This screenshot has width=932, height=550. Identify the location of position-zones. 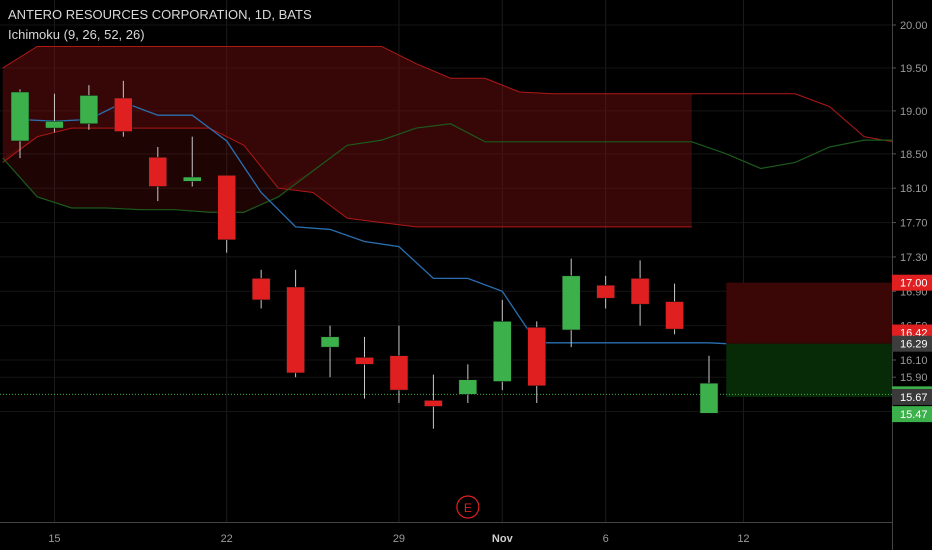
(809, 339).